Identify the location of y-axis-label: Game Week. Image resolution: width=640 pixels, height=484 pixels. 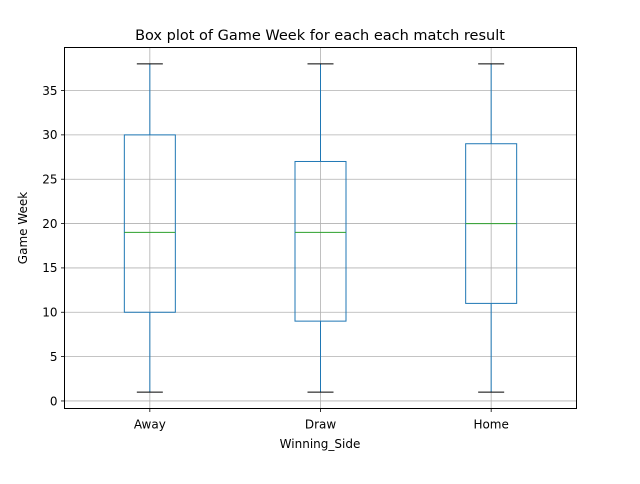
(23, 228).